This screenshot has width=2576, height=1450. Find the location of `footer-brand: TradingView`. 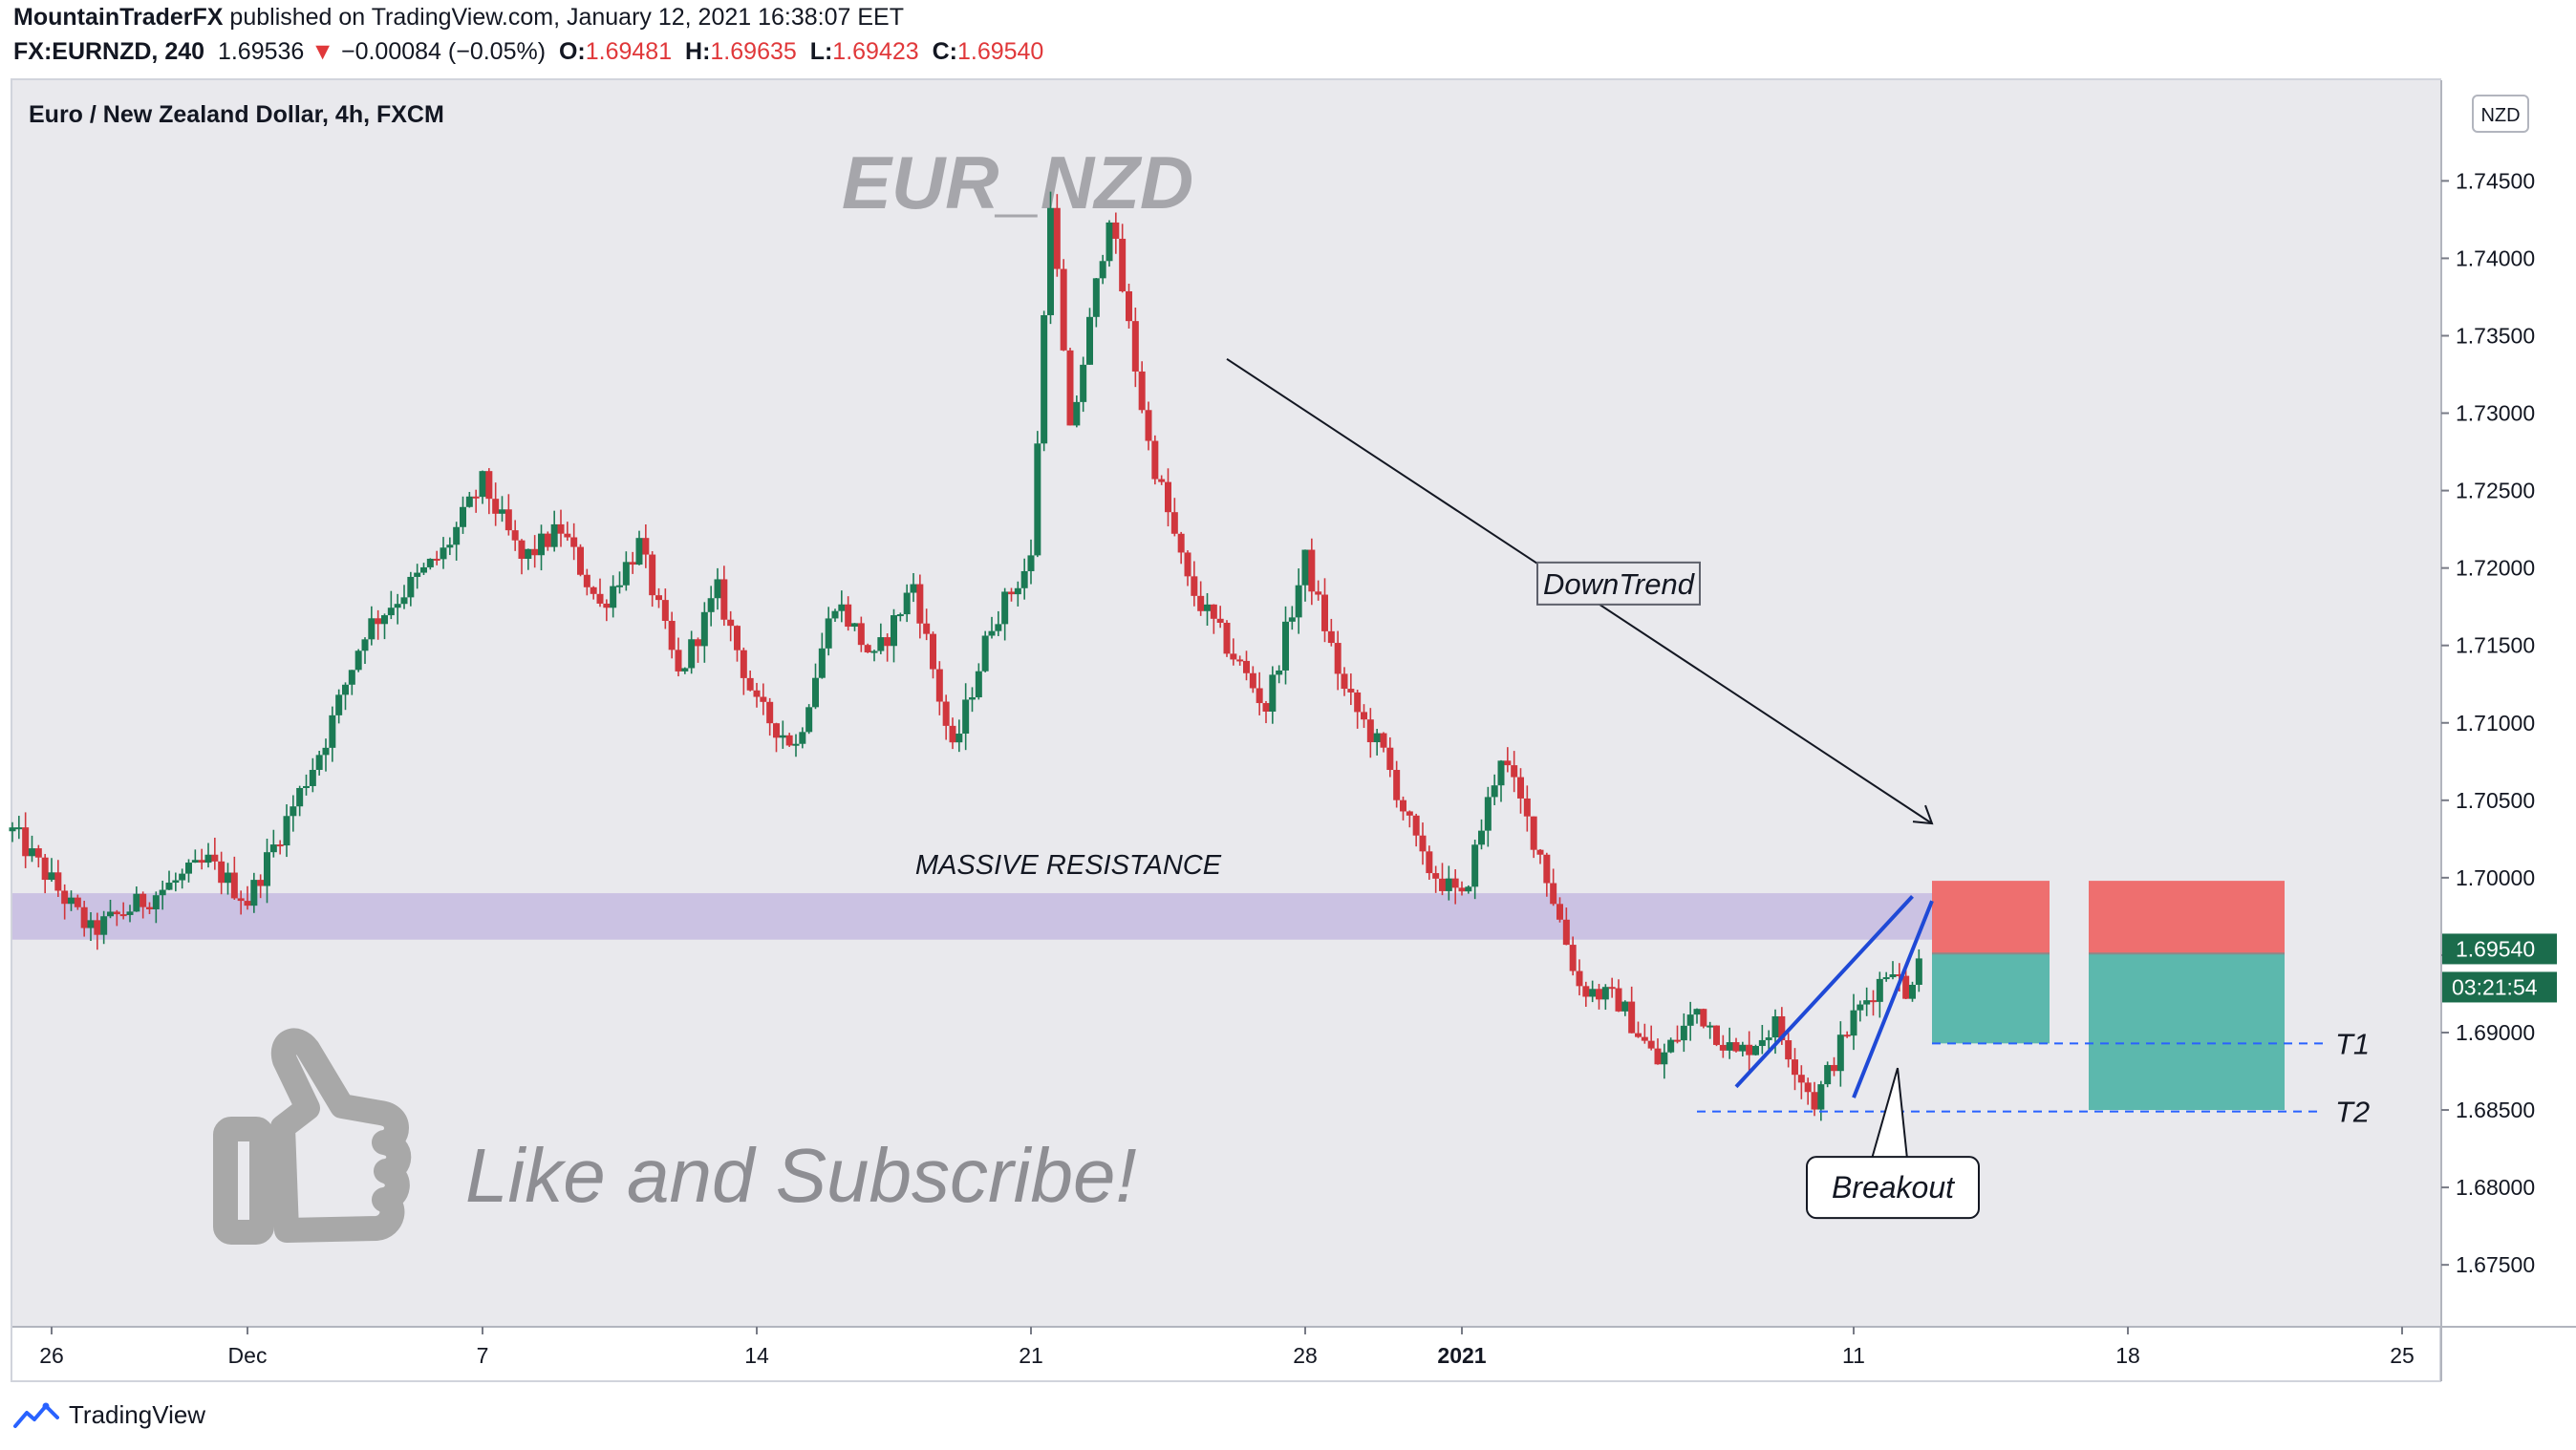

footer-brand: TradingView is located at coordinates (137, 1414).